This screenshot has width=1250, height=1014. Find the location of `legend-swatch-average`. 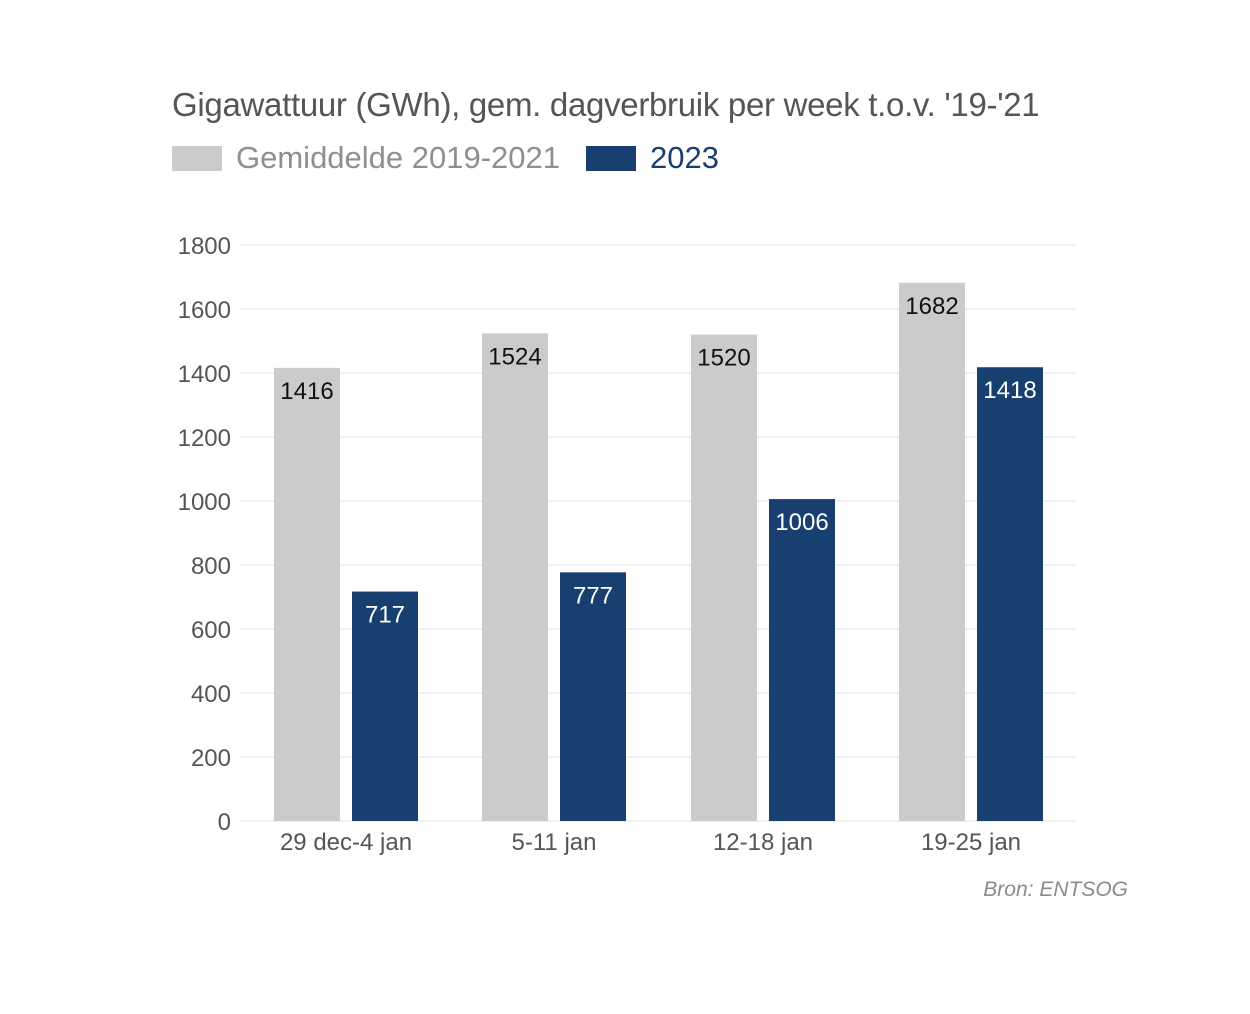

legend-swatch-average is located at coordinates (197, 158).